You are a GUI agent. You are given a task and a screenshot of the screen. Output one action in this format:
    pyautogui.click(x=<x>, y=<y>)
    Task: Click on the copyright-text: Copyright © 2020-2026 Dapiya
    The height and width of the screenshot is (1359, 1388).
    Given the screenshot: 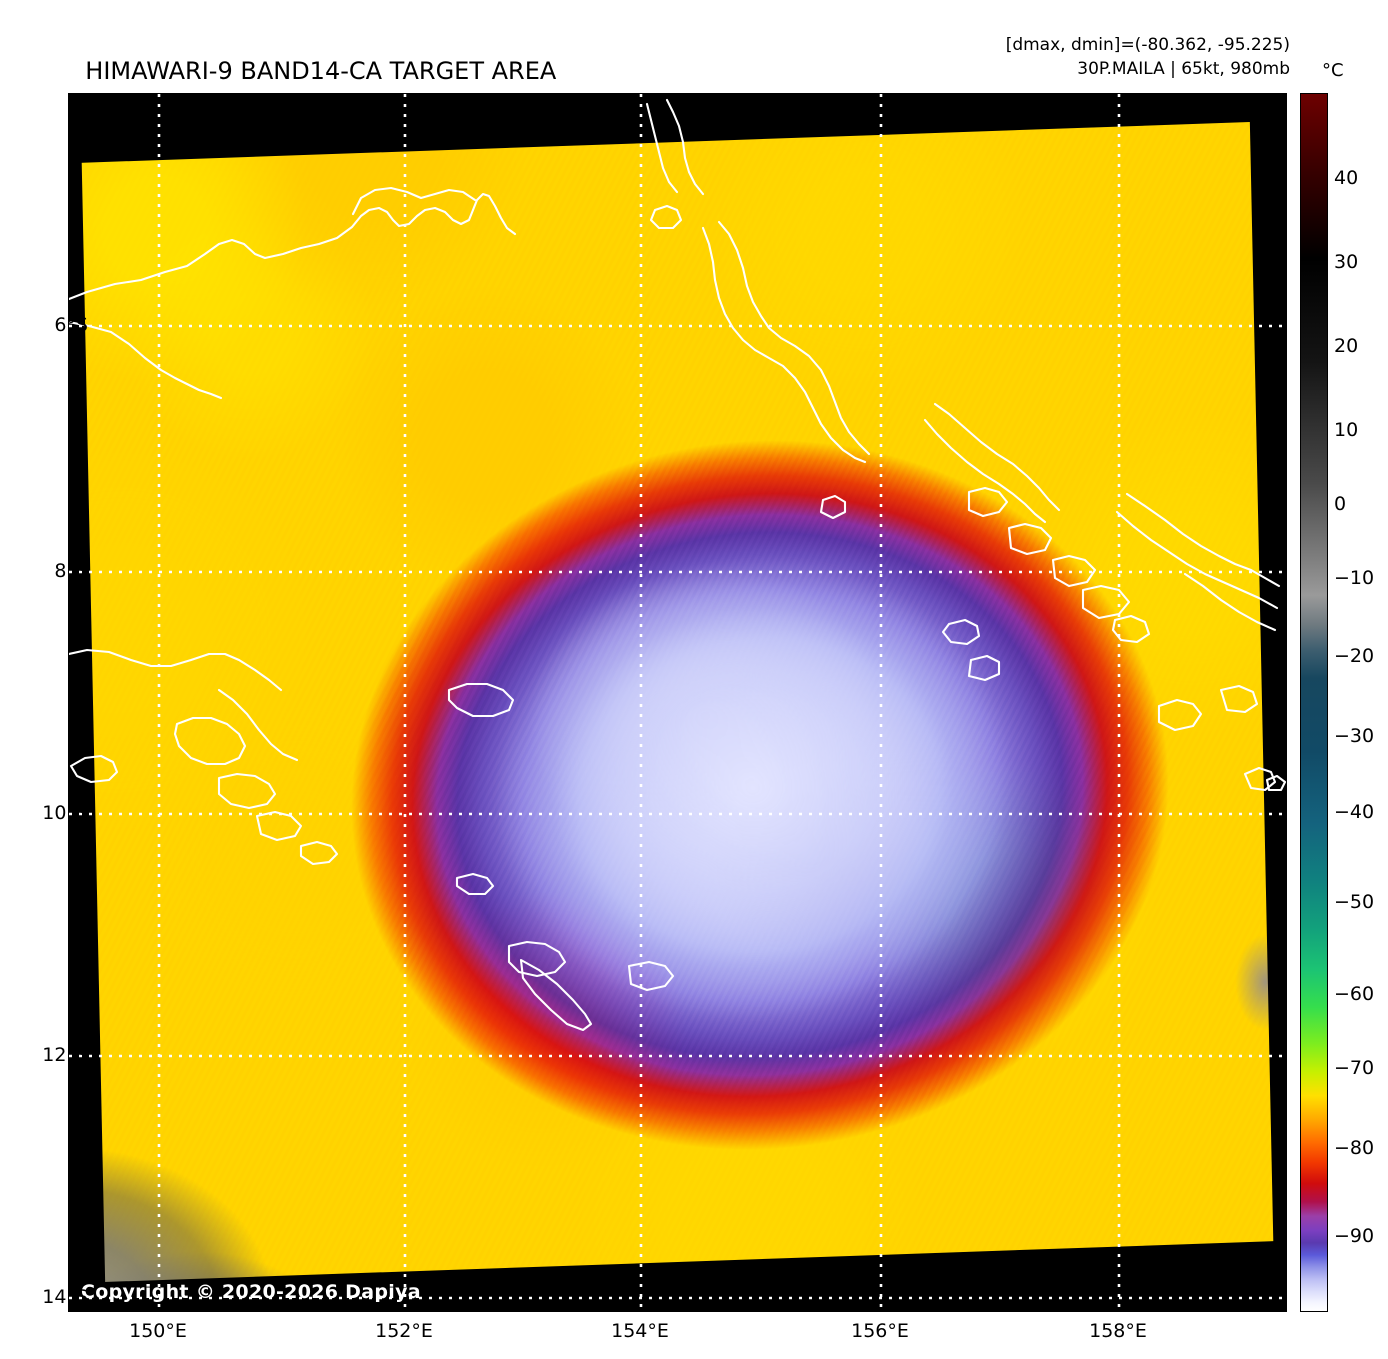 What is the action you would take?
    pyautogui.click(x=251, y=1292)
    